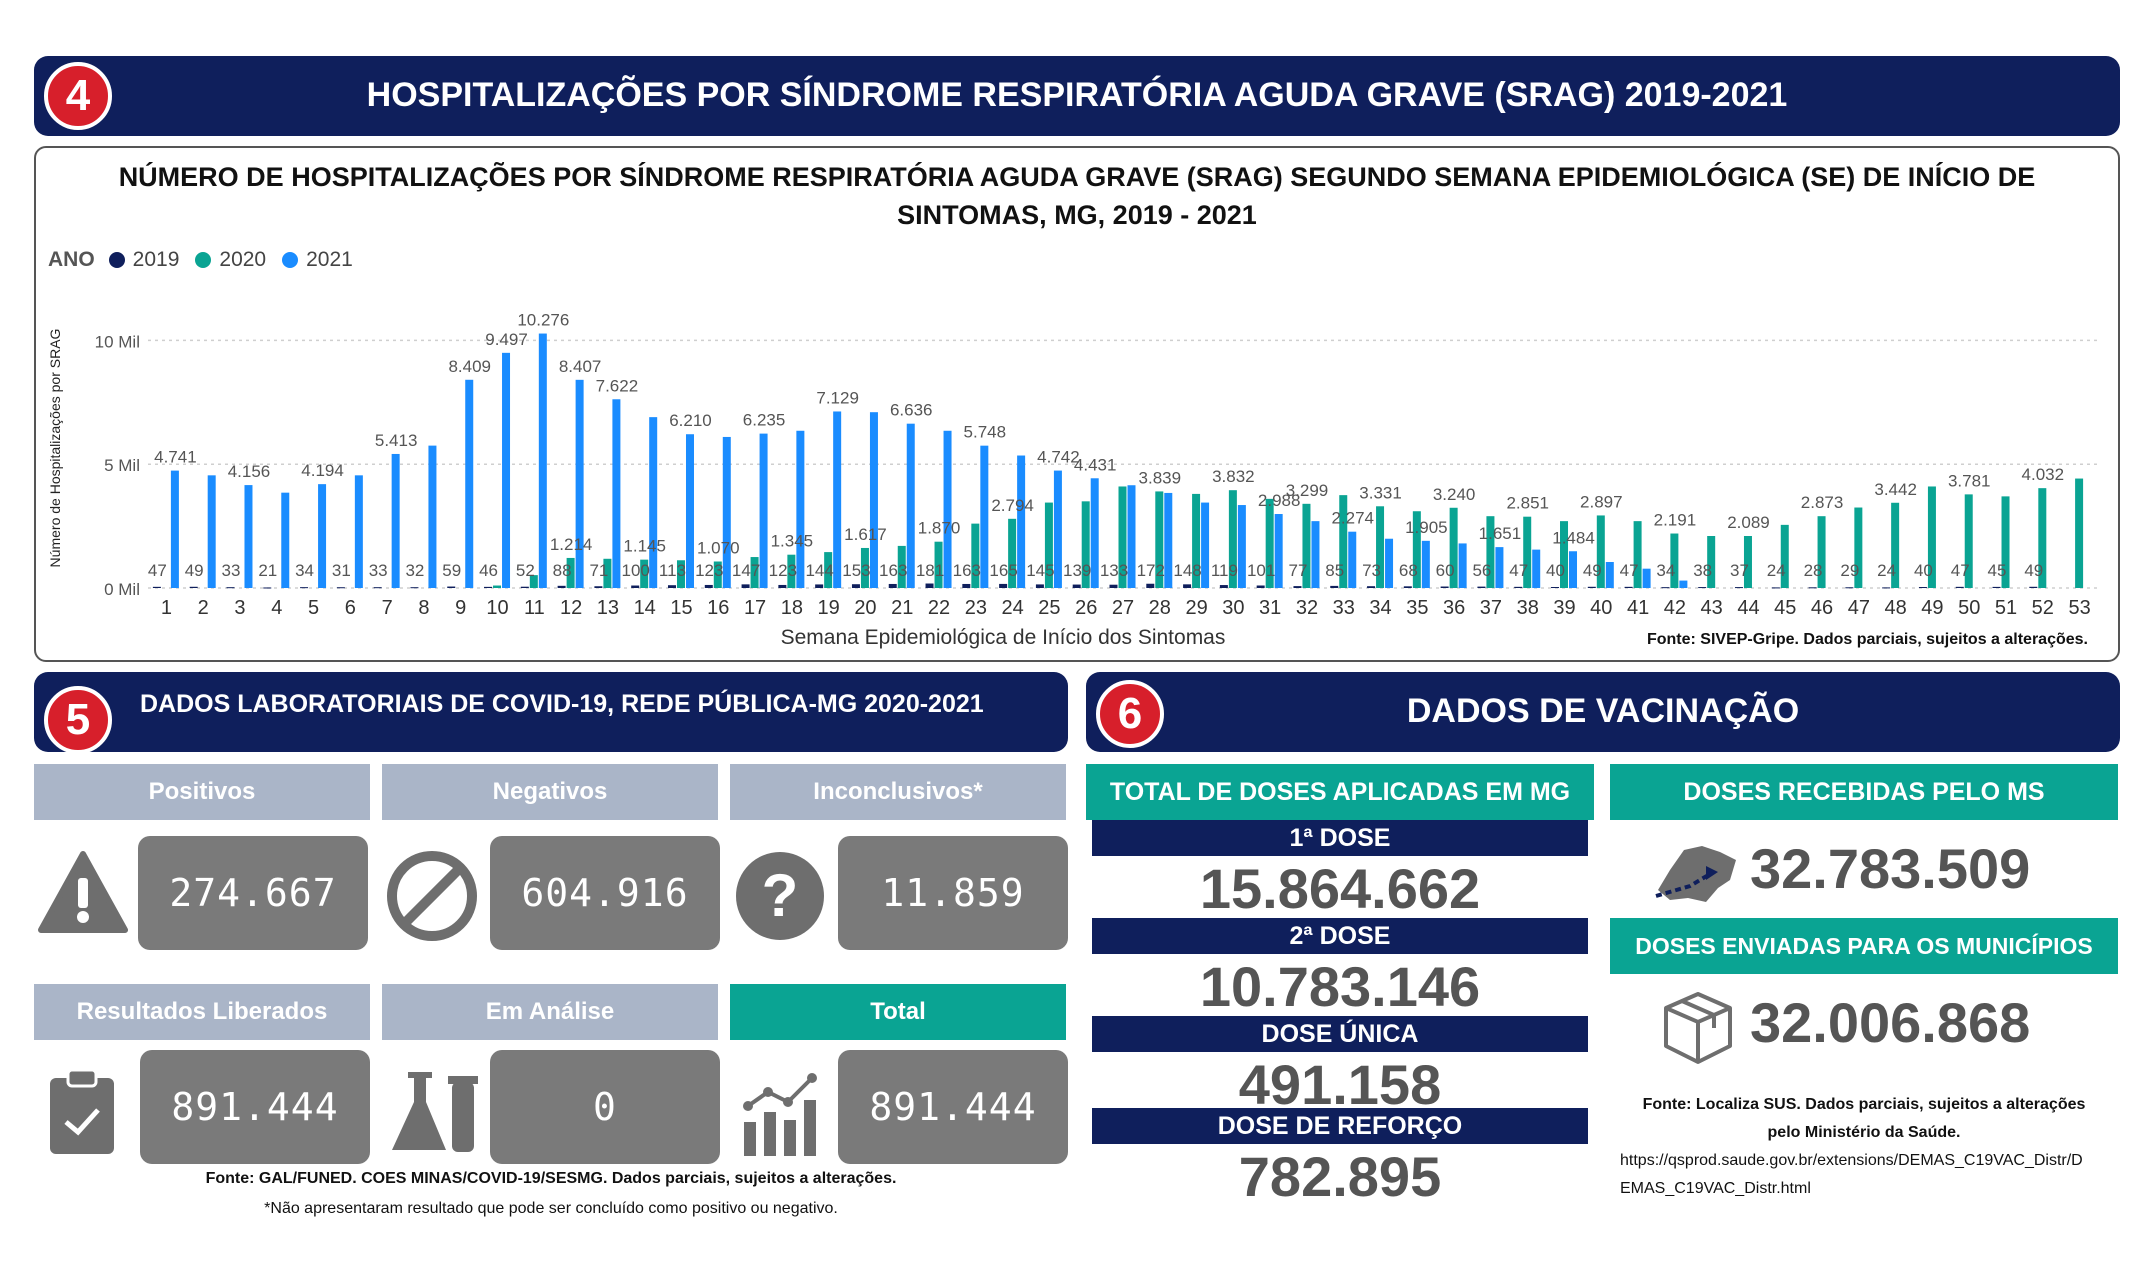 Image resolution: width=2150 pixels, height=1275 pixels. What do you see at coordinates (1528, 608) in the screenshot?
I see `x-tick-label: 38` at bounding box center [1528, 608].